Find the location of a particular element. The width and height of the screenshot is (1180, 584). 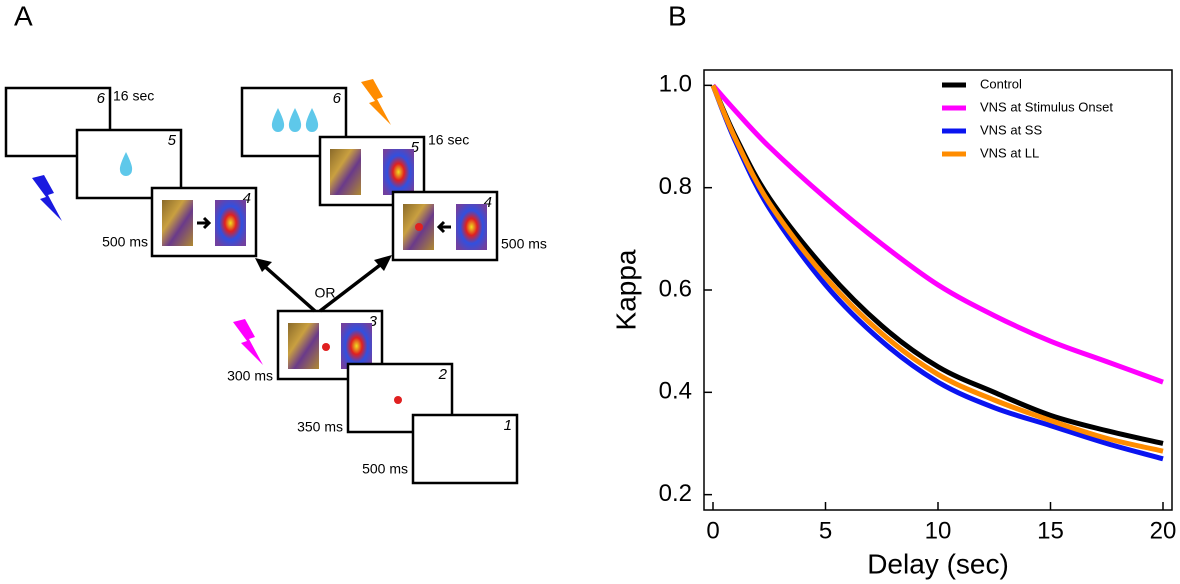

y-tick-label: 0.4 is located at coordinates (675, 391).